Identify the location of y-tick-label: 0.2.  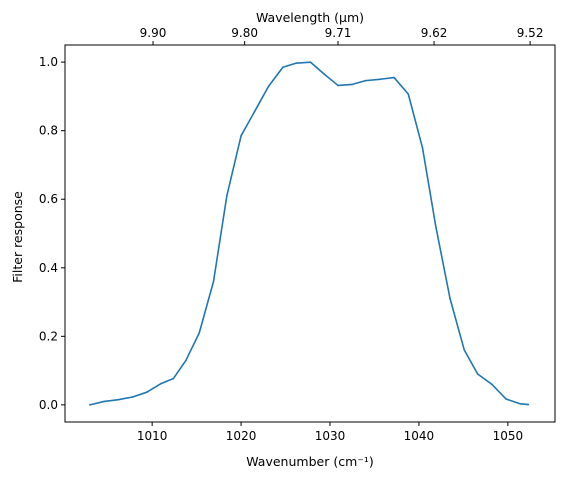
(48, 336).